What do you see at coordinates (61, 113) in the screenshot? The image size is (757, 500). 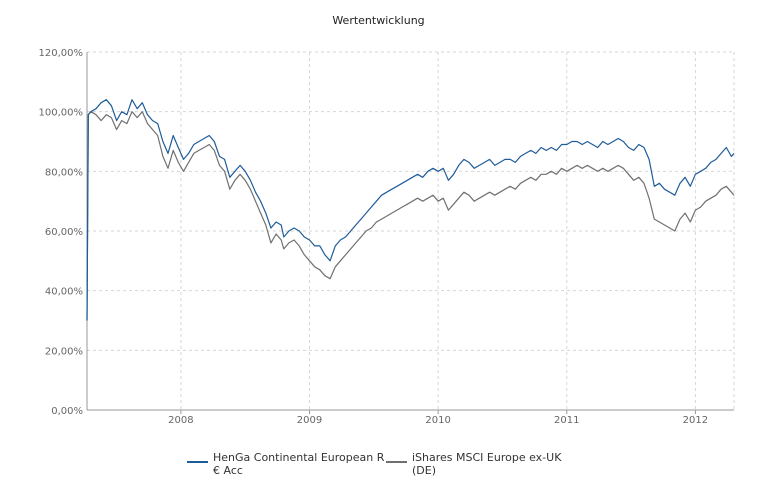 I see `y-tick-label: 100,00%` at bounding box center [61, 113].